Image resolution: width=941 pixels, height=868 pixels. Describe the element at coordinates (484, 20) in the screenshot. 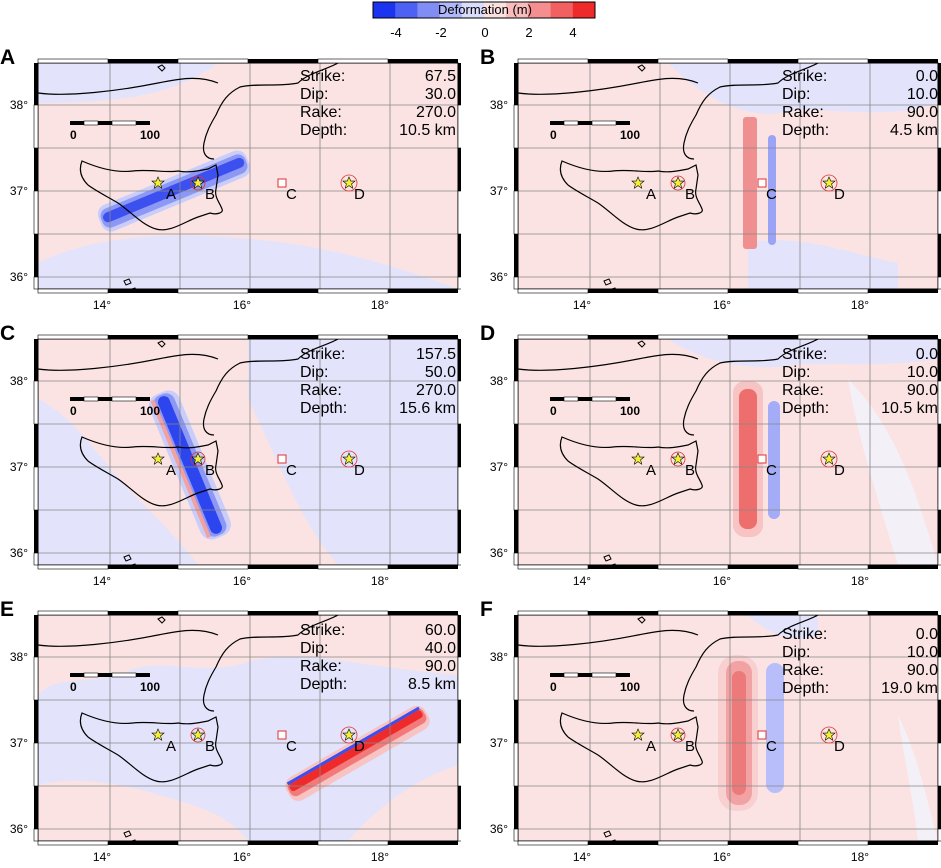

I see `deformation-colorbar: Deformation (m) -4 -2 0 2 4` at that location.